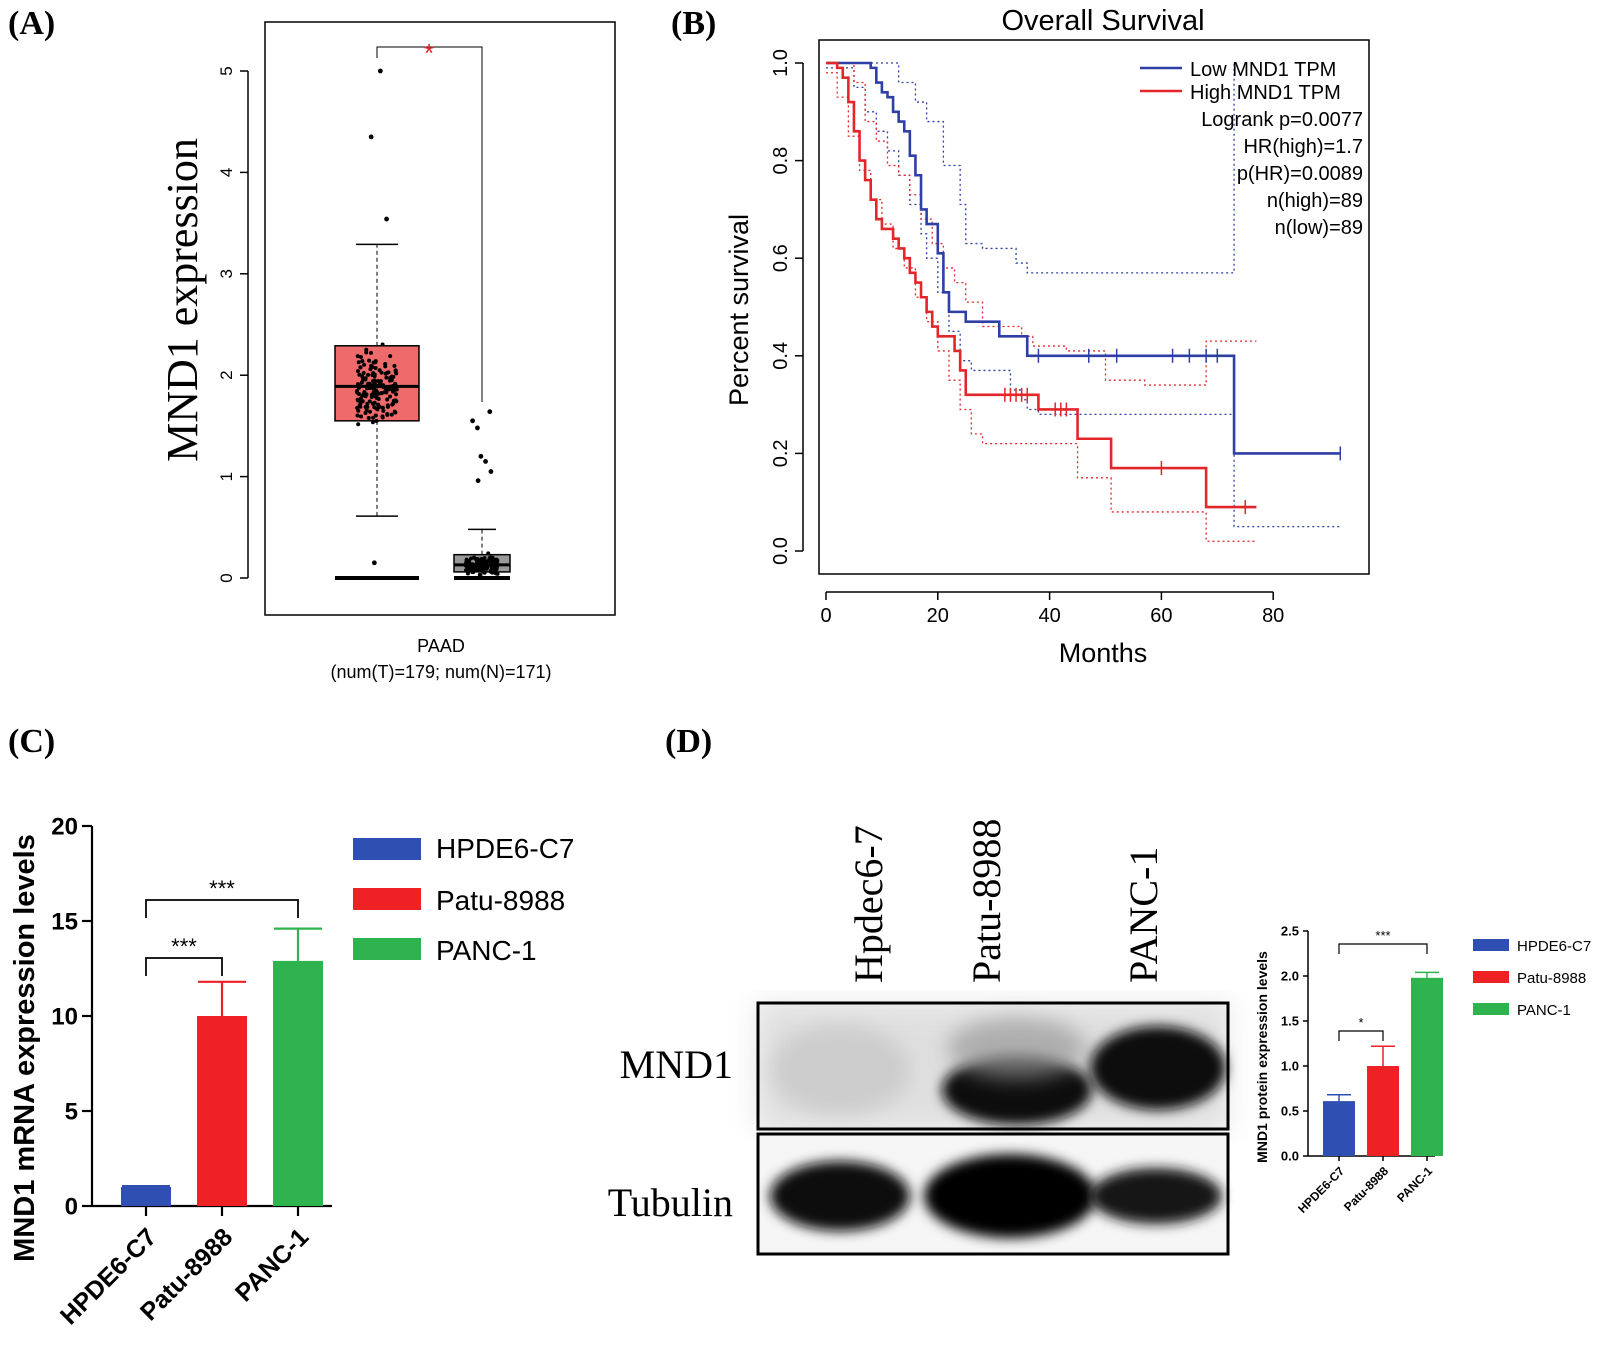  I want to click on y-tick-label: 1, so click(226, 476).